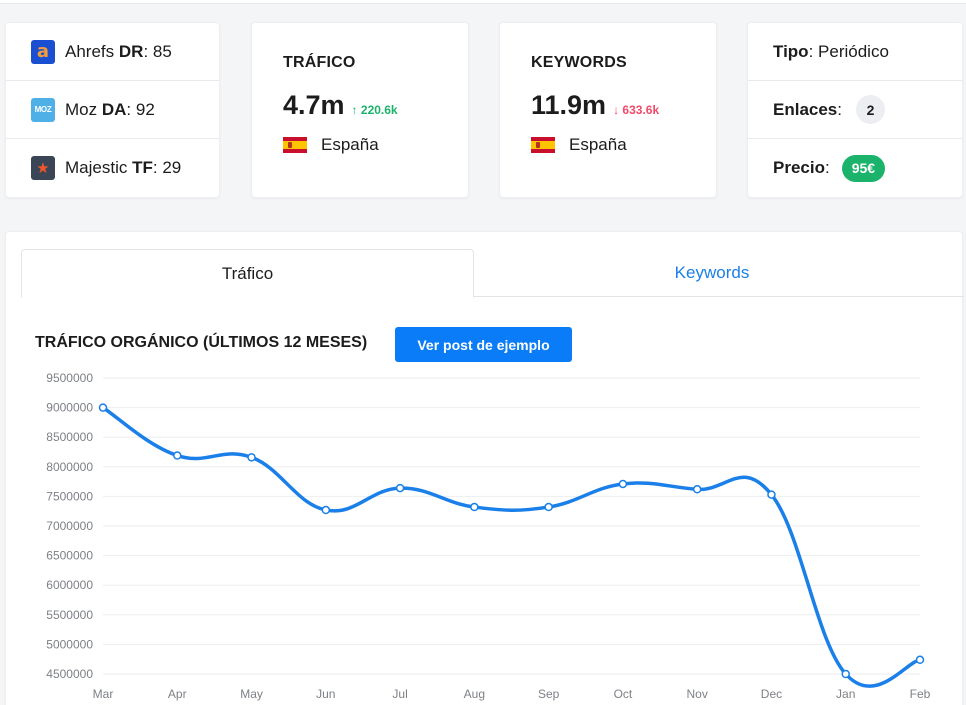  What do you see at coordinates (697, 694) in the screenshot?
I see `x-tick-label: Nov` at bounding box center [697, 694].